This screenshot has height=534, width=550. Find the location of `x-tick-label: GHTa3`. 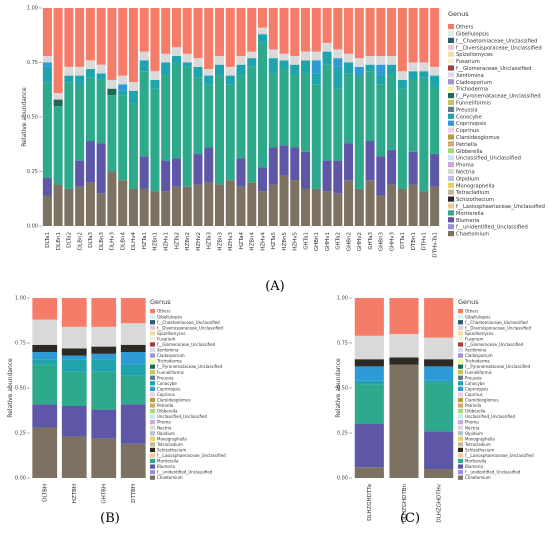

x-tick-label: GHTa3 is located at coordinates (371, 241).